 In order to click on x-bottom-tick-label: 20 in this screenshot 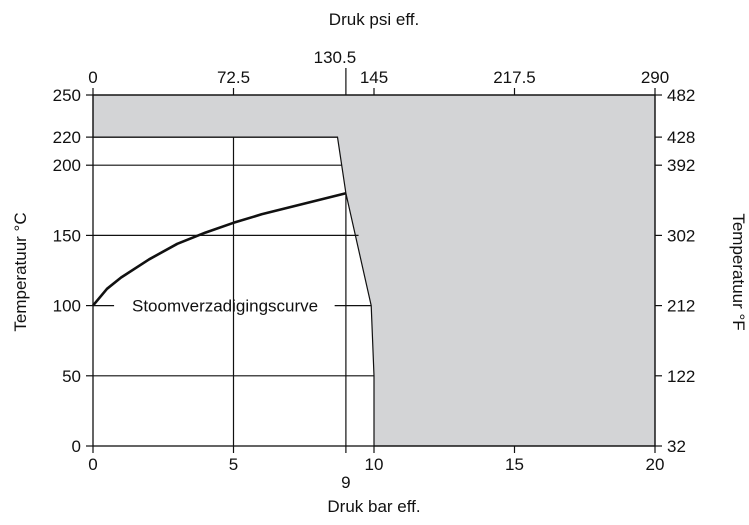, I will do `click(655, 464)`.